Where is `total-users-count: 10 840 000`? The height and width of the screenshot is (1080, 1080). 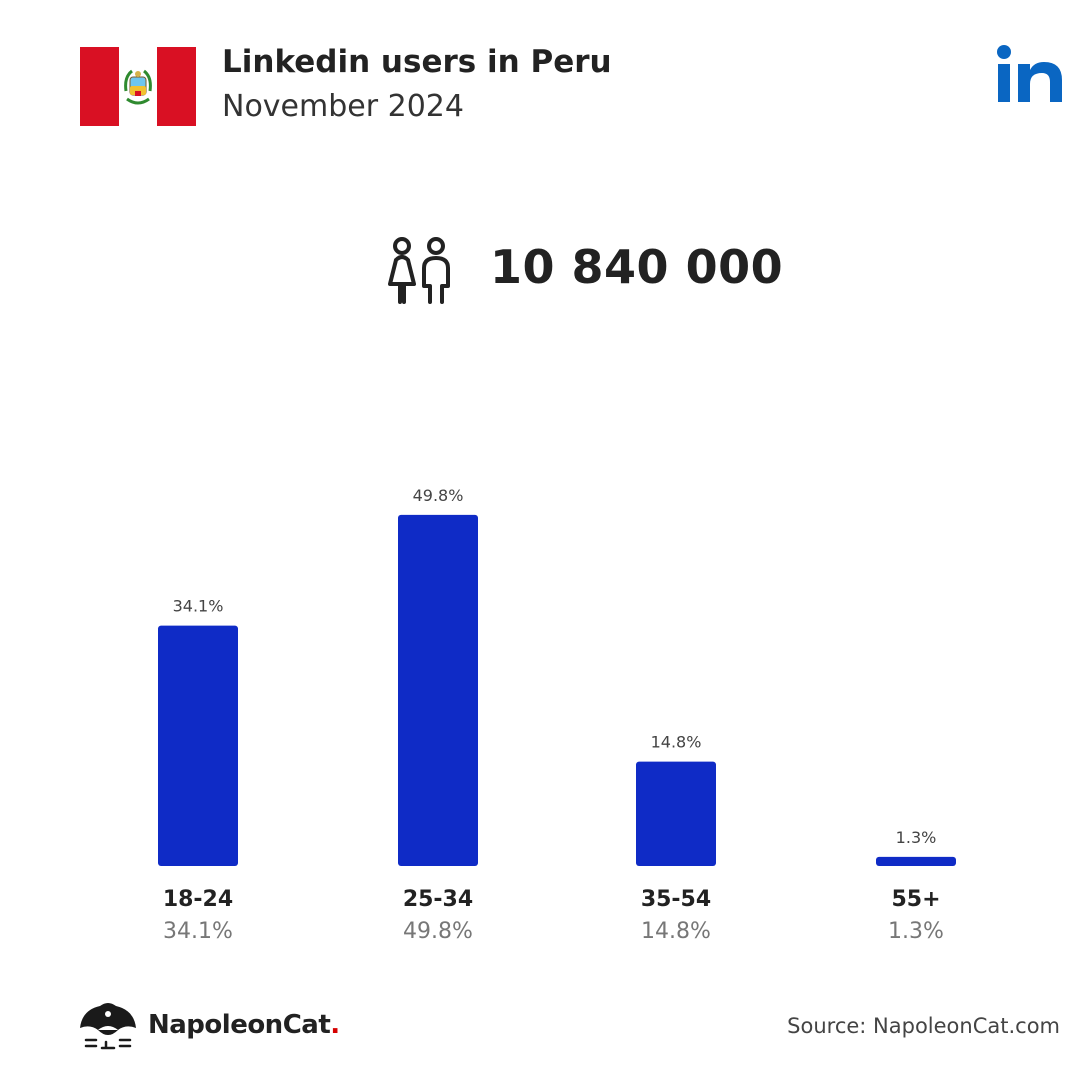
total-users-count: 10 840 000 is located at coordinates (637, 267).